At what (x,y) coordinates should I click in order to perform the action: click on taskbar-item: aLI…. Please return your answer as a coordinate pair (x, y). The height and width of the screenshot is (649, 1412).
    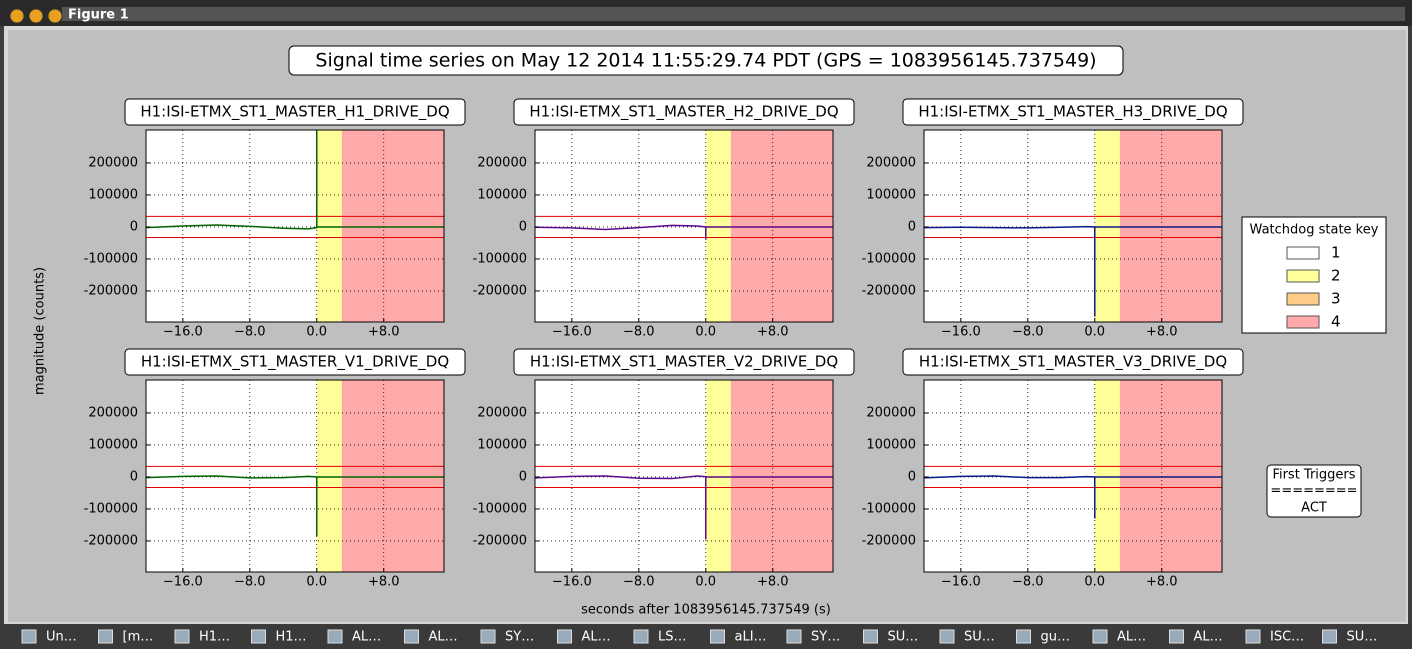
    Looking at the image, I should click on (751, 637).